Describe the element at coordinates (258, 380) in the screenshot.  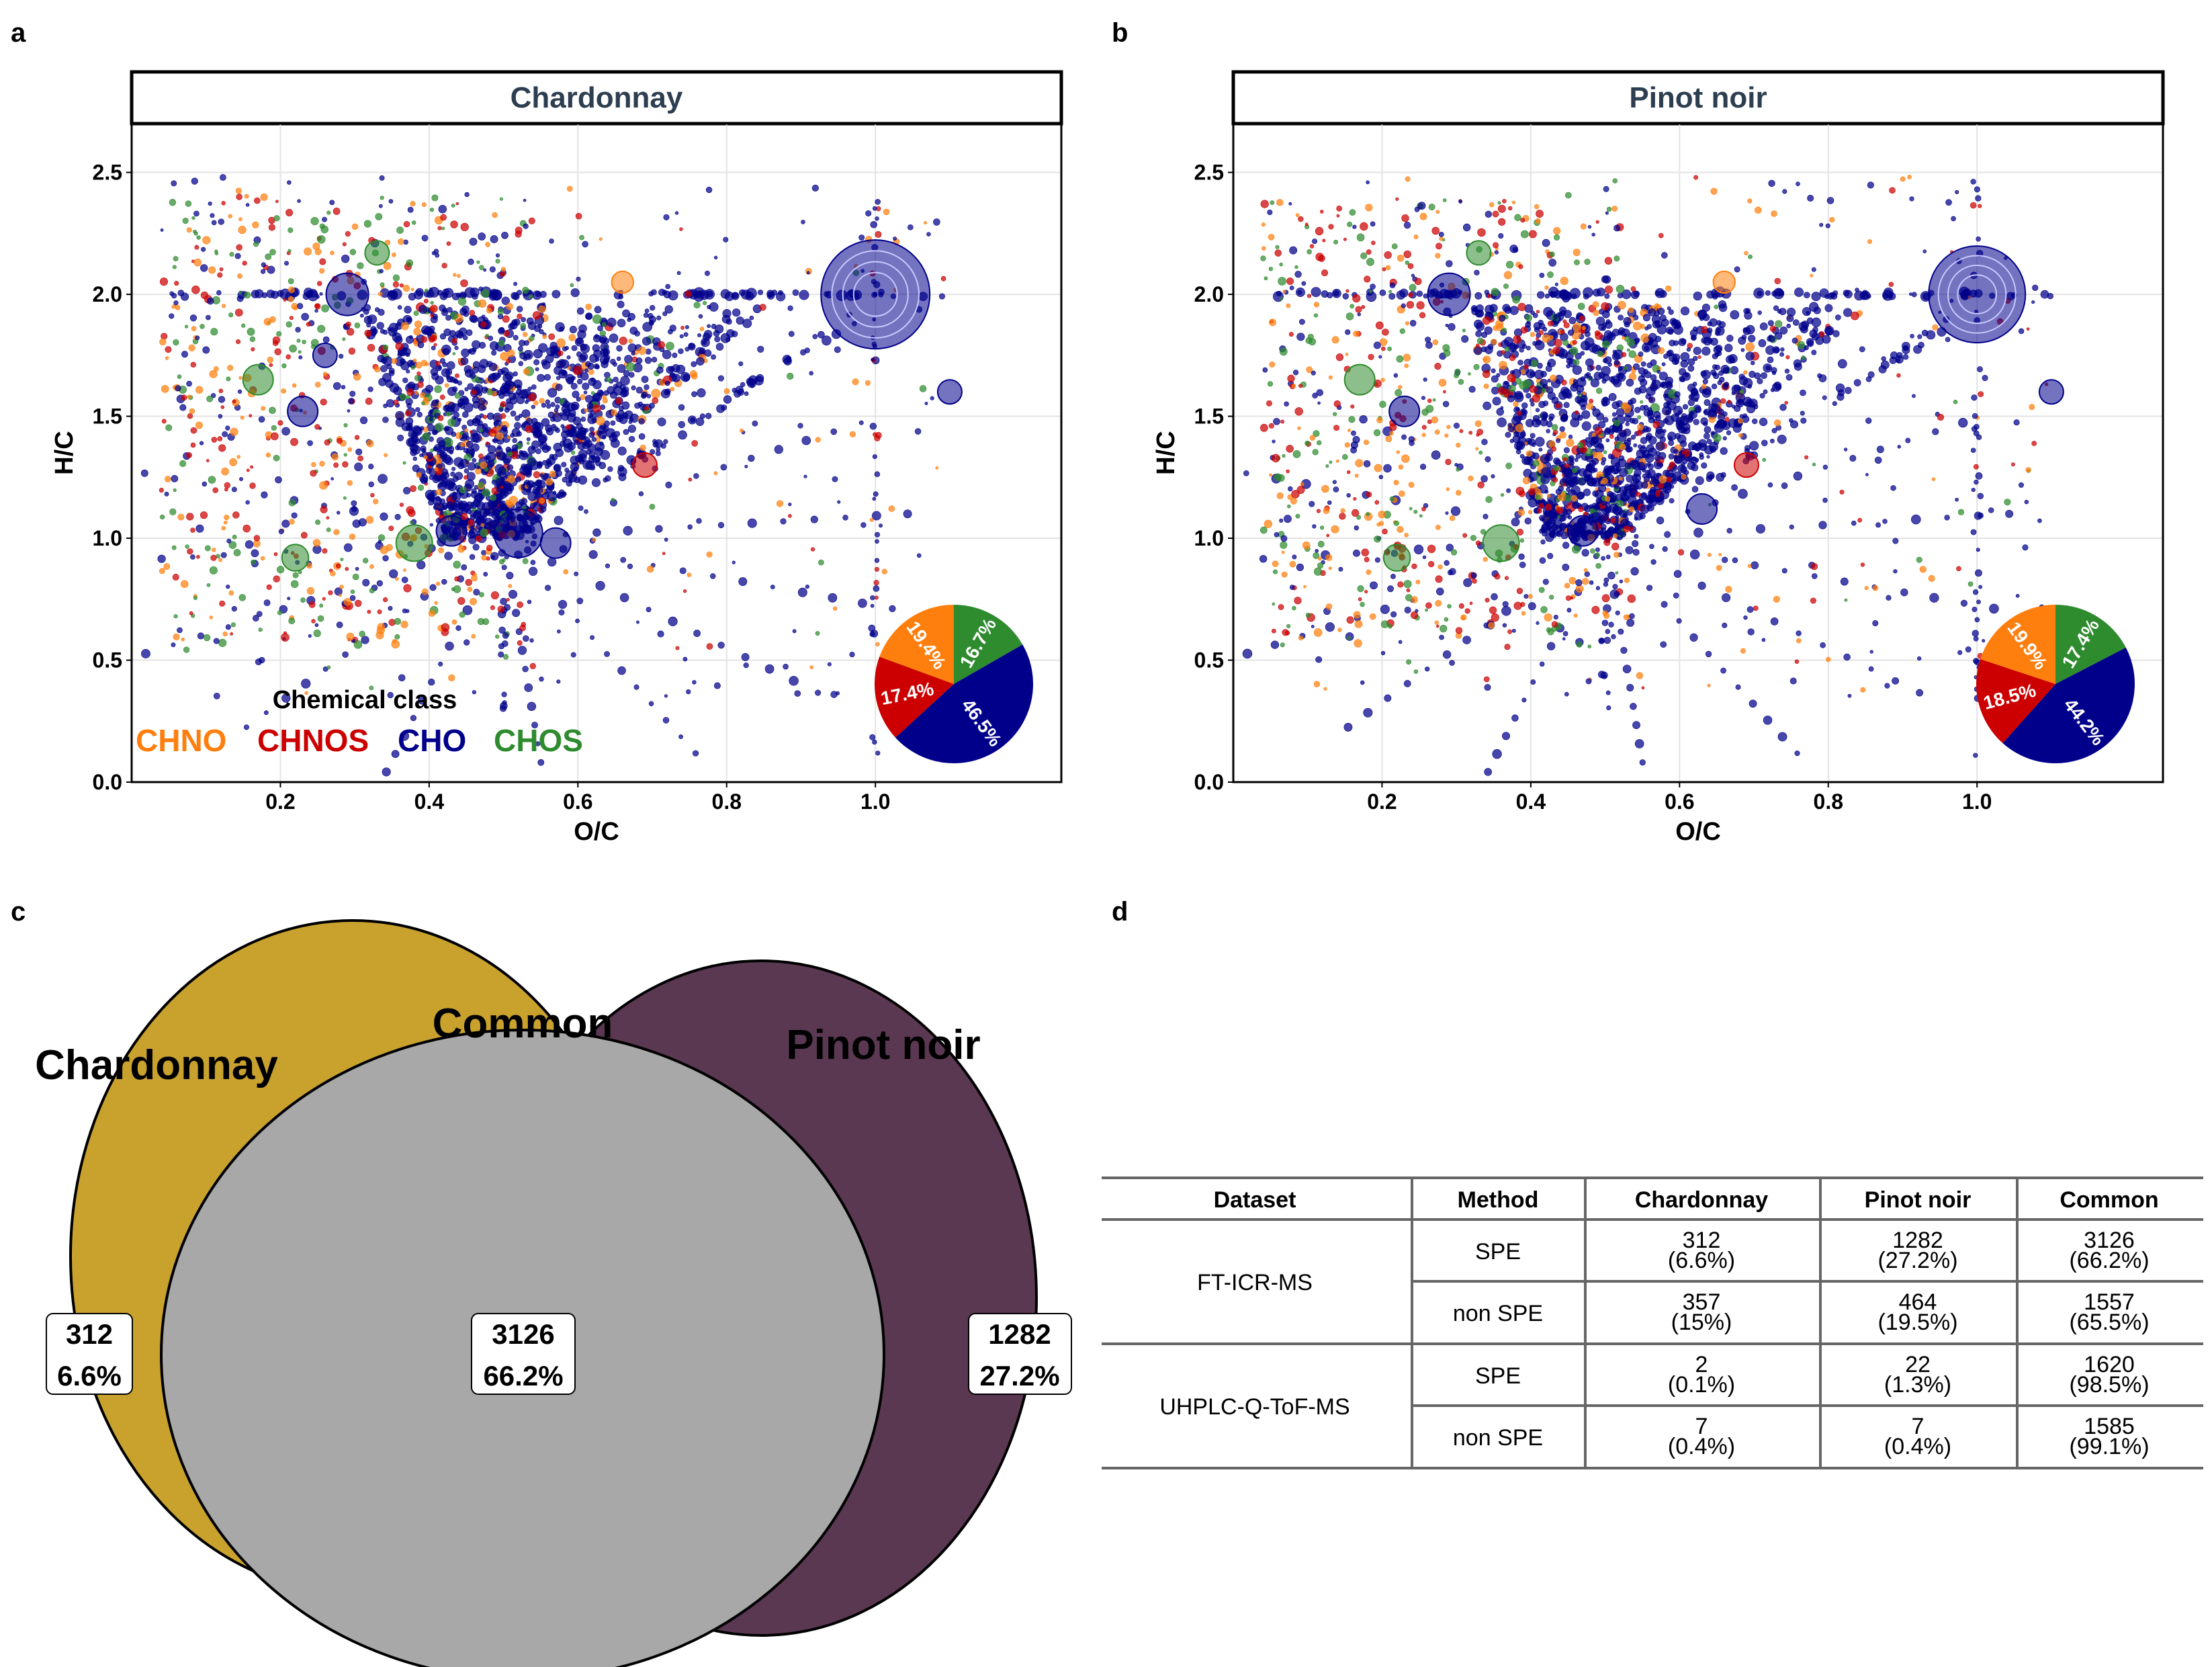
I see `highlight-point-chos` at that location.